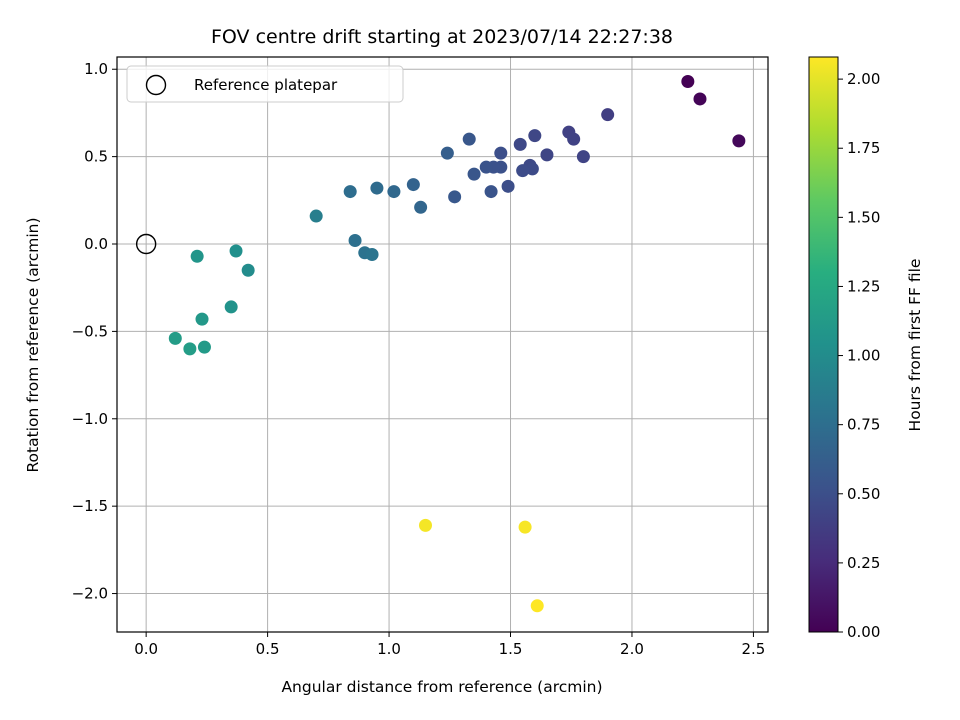  I want to click on y-tick-label: 1.0, so click(96, 69).